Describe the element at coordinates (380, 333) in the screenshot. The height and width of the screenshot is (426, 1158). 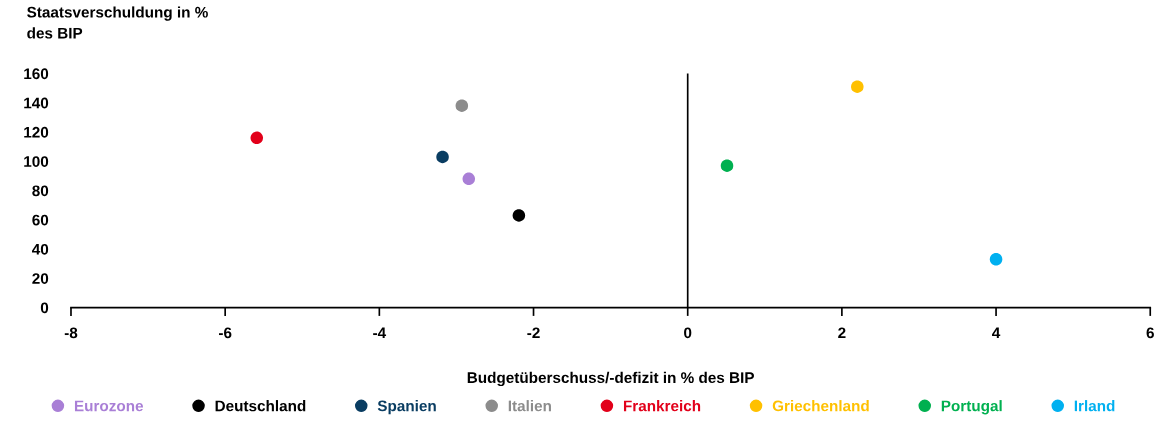
I see `x-tick-label: -4` at that location.